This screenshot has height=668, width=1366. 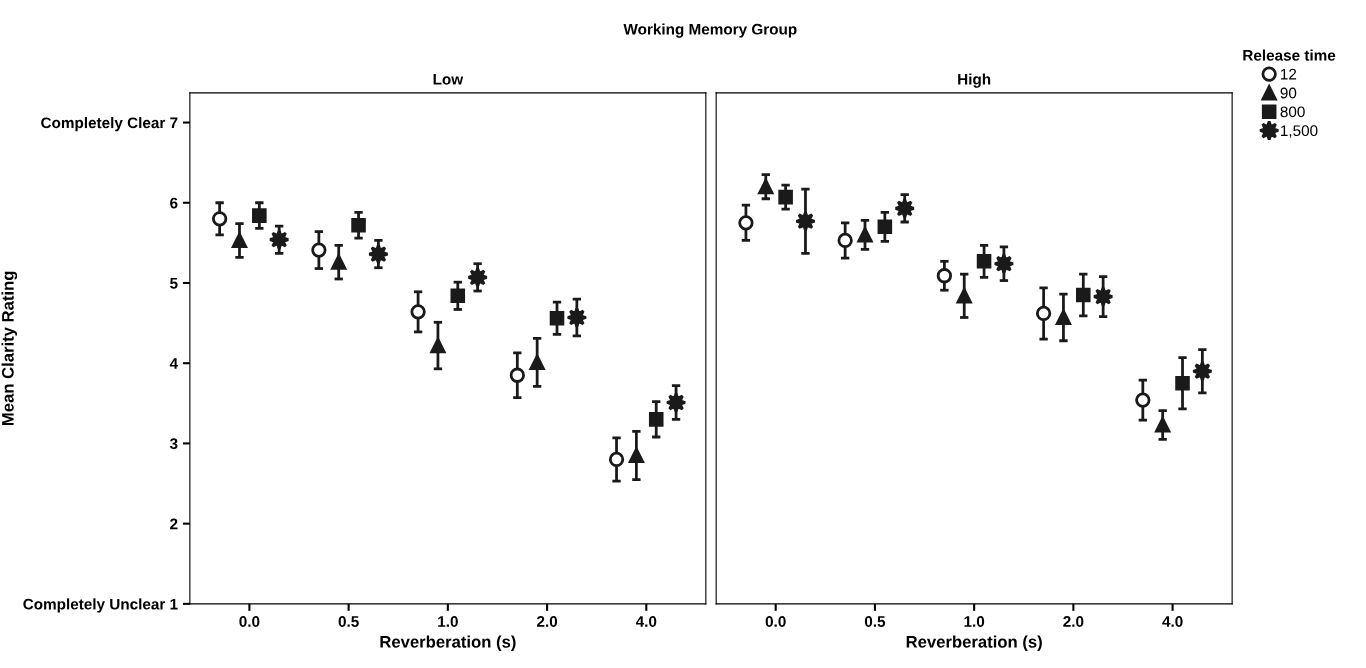 What do you see at coordinates (174, 283) in the screenshot?
I see `y-tick-label: 5` at bounding box center [174, 283].